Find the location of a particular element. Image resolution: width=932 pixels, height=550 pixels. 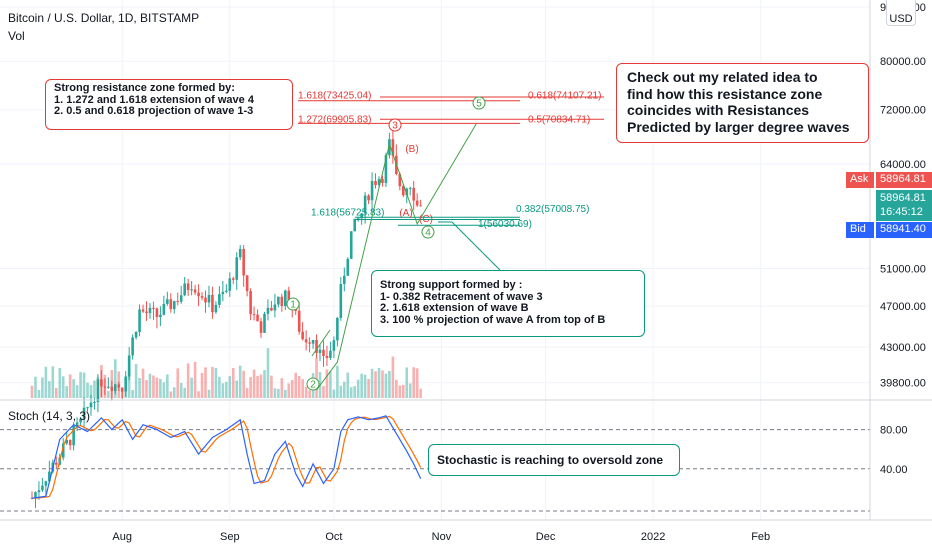

fib-label: 1.618(56725.83) is located at coordinates (347, 213).